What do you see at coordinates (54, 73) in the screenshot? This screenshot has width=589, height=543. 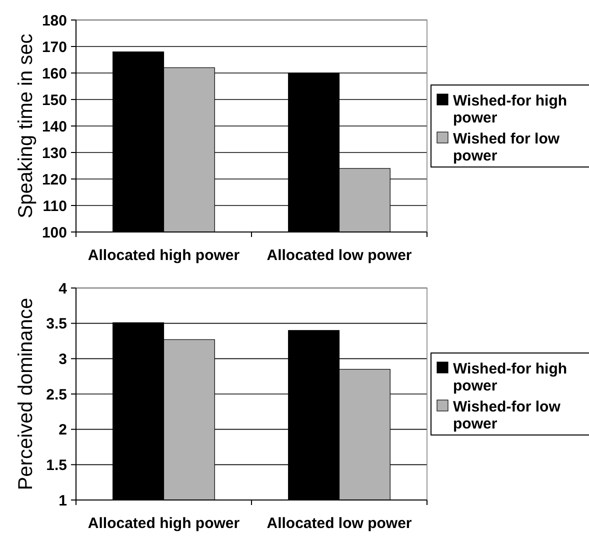 I see `y-tick-label: 160` at bounding box center [54, 73].